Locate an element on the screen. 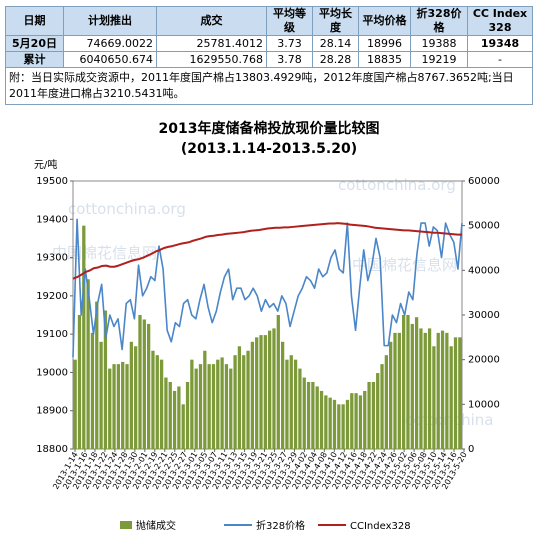  cell-length: 28.14 is located at coordinates (335, 43).